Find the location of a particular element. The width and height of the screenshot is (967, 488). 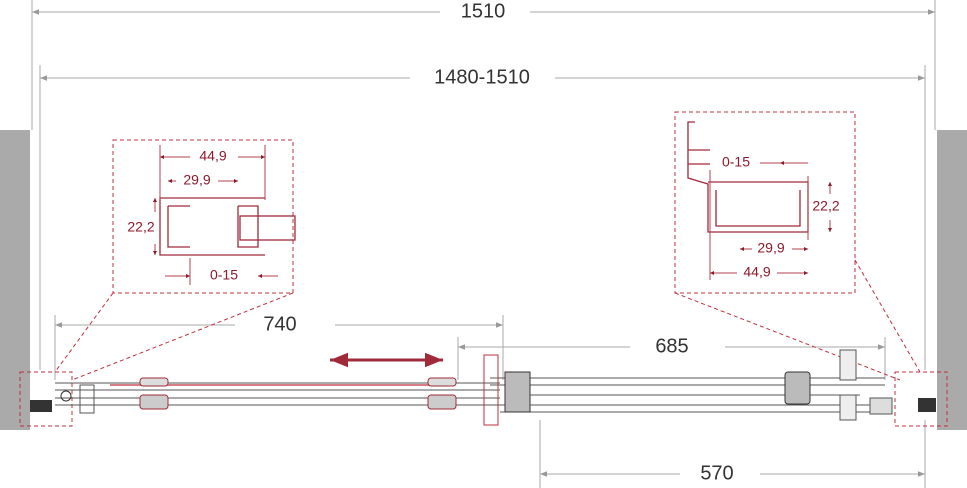

left-adjust: 0-15 is located at coordinates (224, 275).